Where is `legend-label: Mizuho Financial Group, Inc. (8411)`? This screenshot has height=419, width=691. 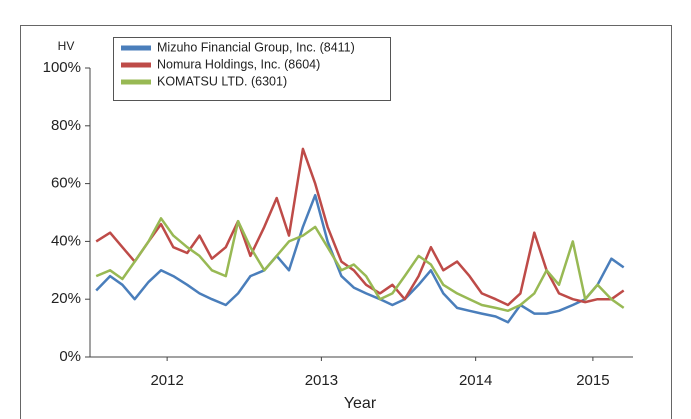
legend-label: Mizuho Financial Group, Inc. (8411) is located at coordinates (256, 47).